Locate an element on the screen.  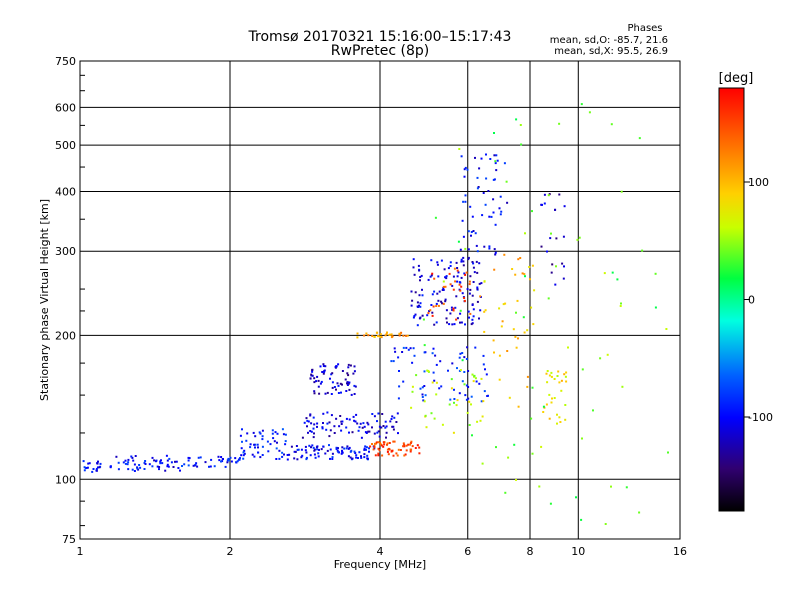
colorbar-ticks: 100 0 -100 is located at coordinates (758, 300).